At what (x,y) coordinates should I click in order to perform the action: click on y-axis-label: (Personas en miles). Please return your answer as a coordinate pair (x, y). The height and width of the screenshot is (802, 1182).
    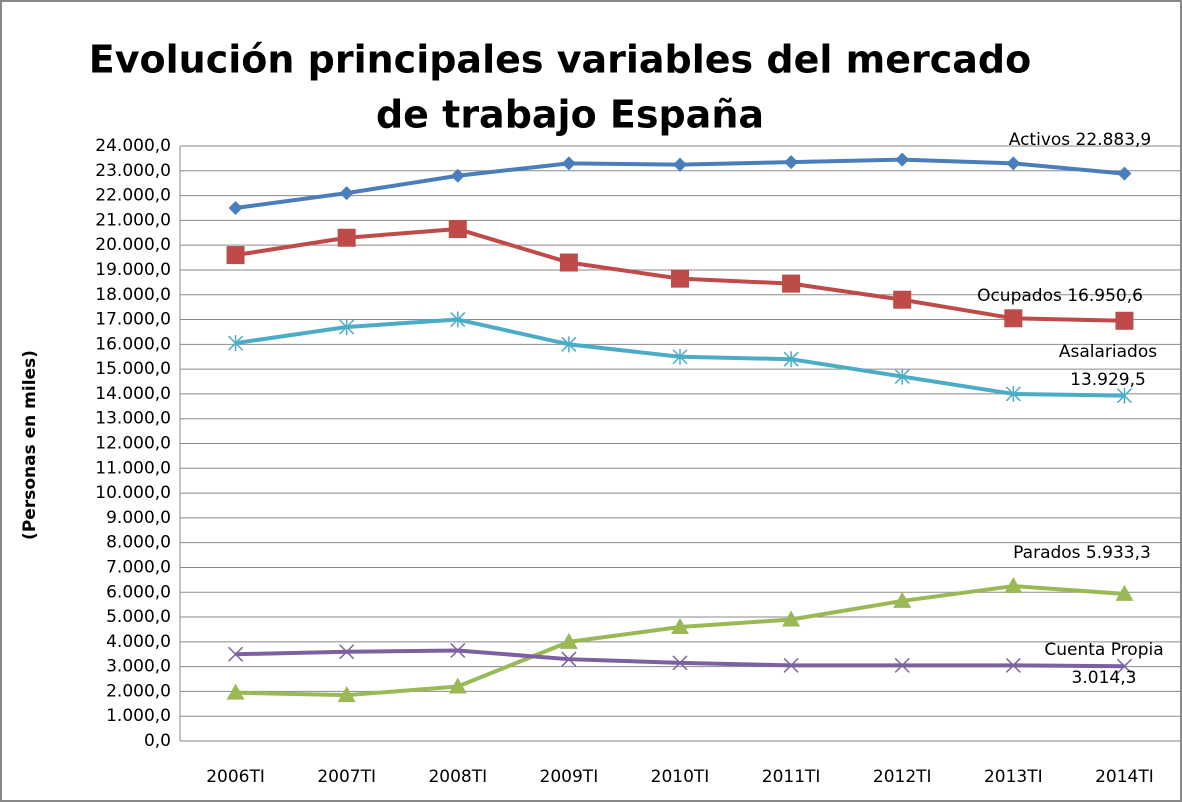
    Looking at the image, I should click on (30, 445).